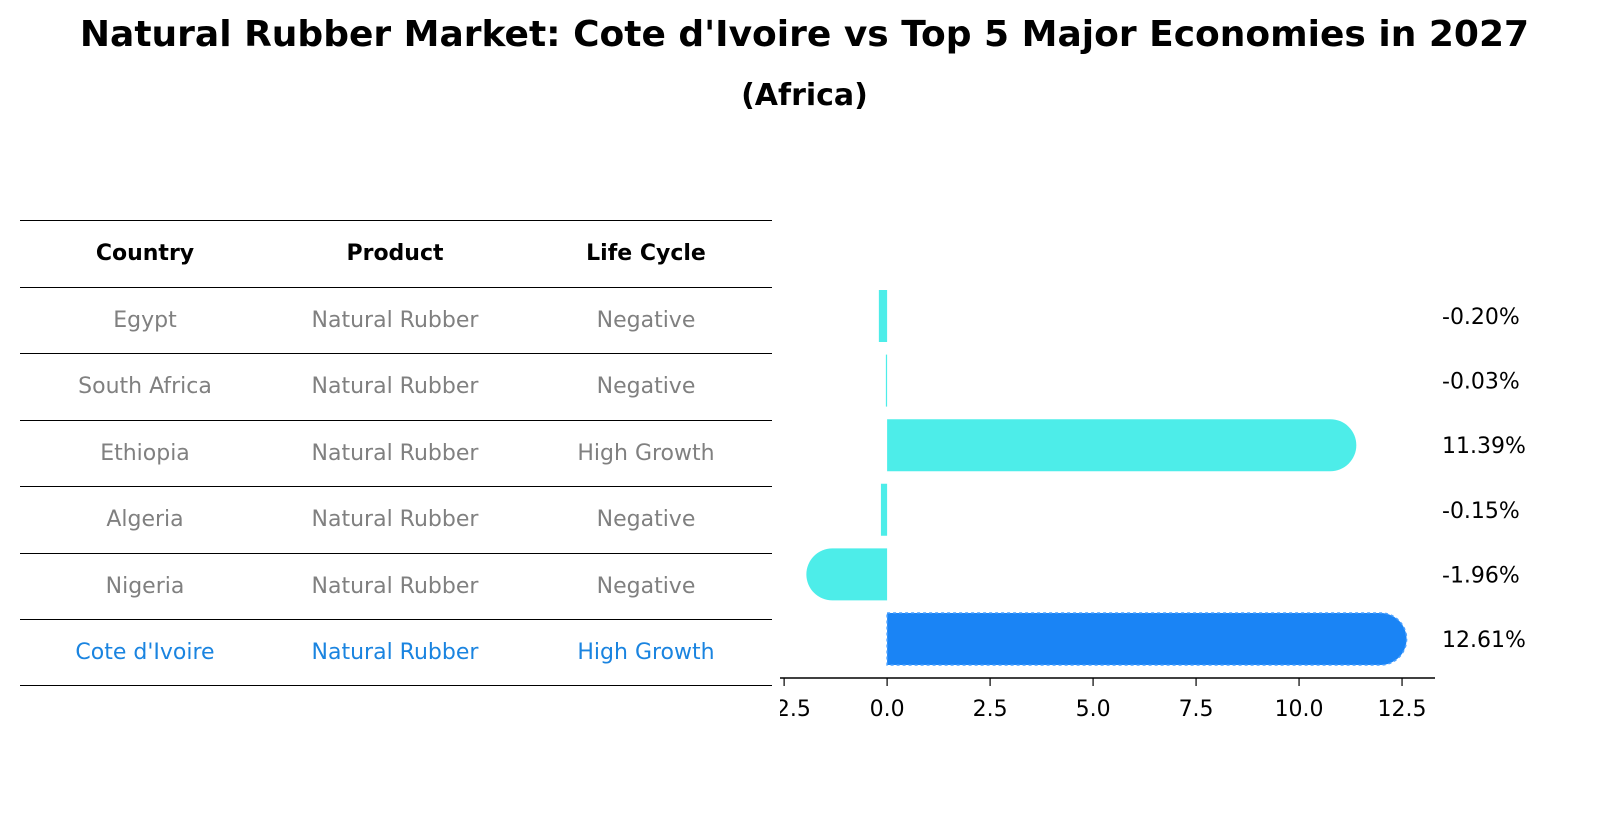 Image resolution: width=1609 pixels, height=823 pixels. Describe the element at coordinates (847, 574) in the screenshot. I see `bar-nigeria` at that location.